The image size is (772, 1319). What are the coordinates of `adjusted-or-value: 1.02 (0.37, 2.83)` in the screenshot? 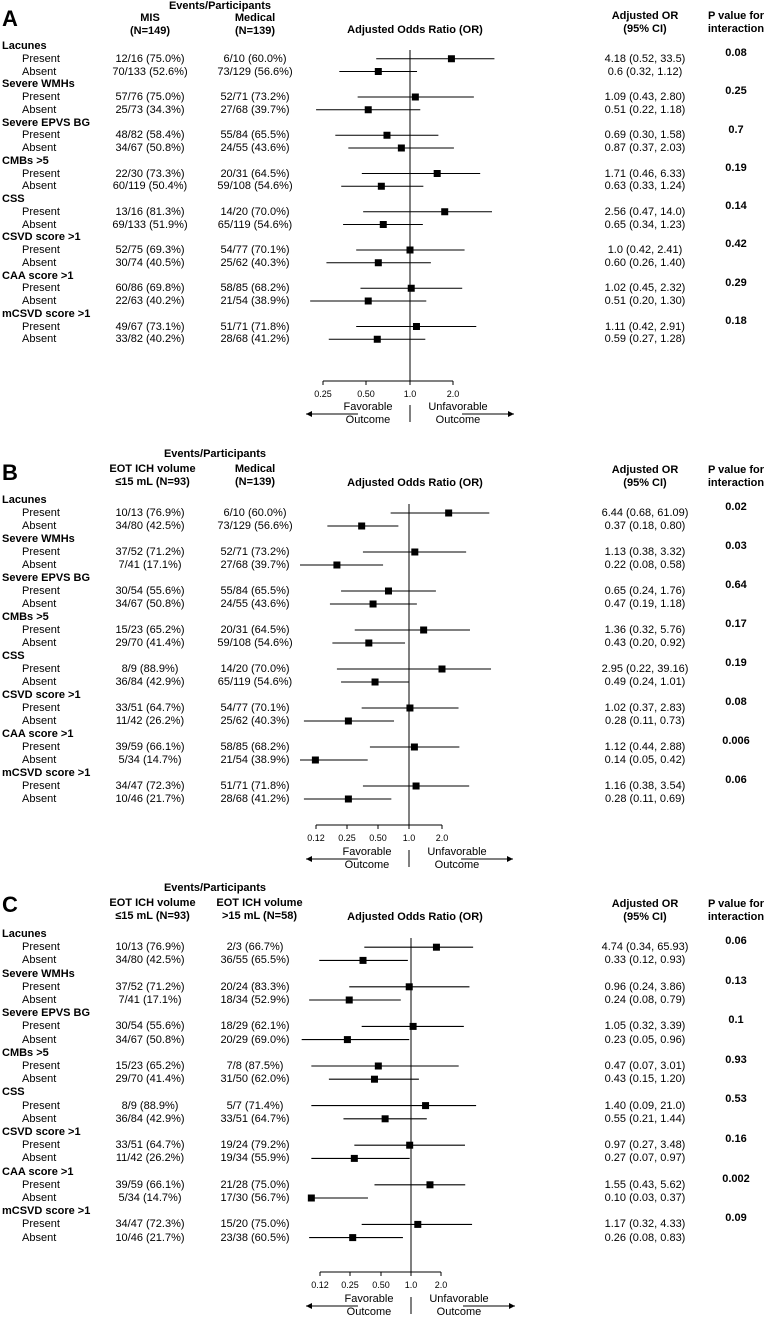 It's located at (645, 708).